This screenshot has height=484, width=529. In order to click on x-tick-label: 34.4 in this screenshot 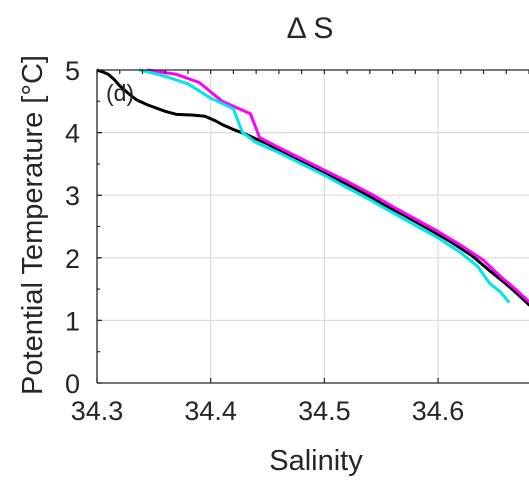, I will do `click(210, 411)`.